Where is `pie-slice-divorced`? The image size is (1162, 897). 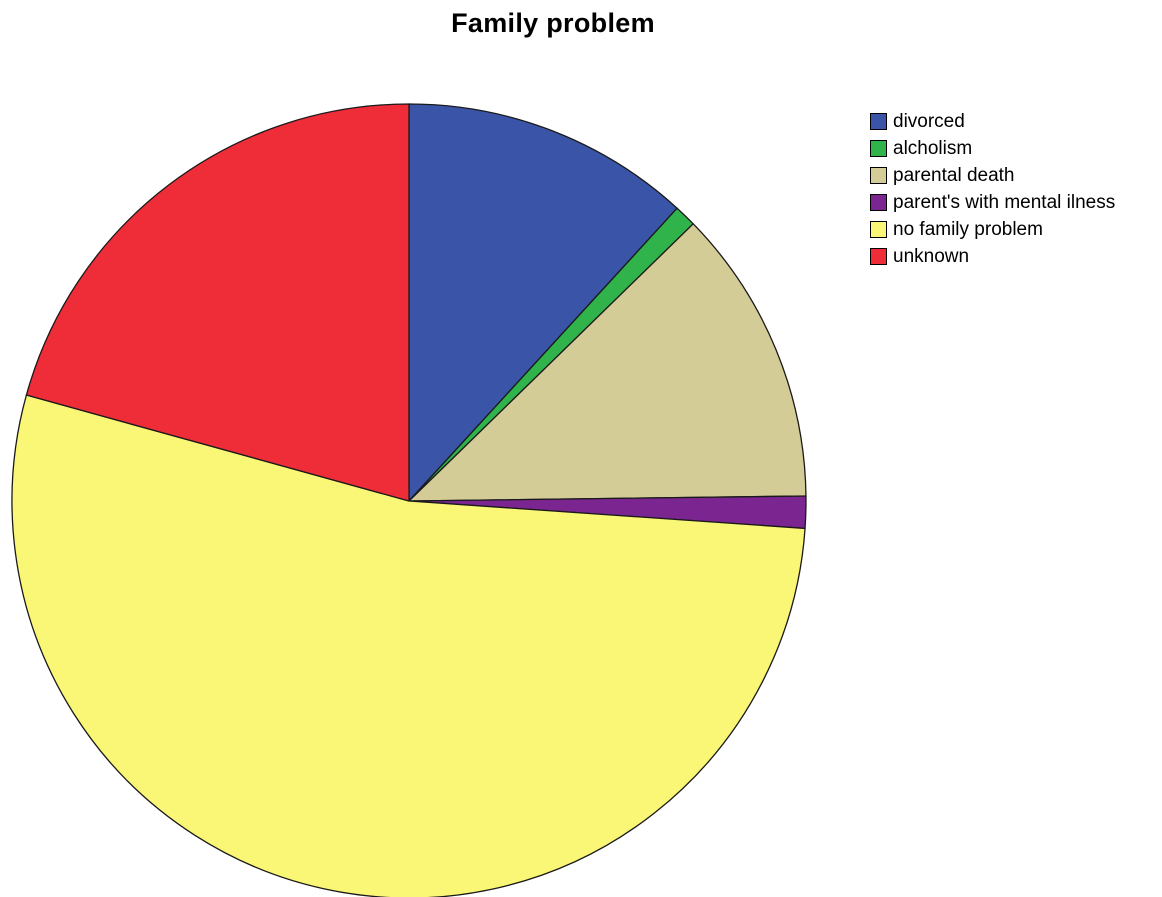
pie-slice-divorced is located at coordinates (543, 302).